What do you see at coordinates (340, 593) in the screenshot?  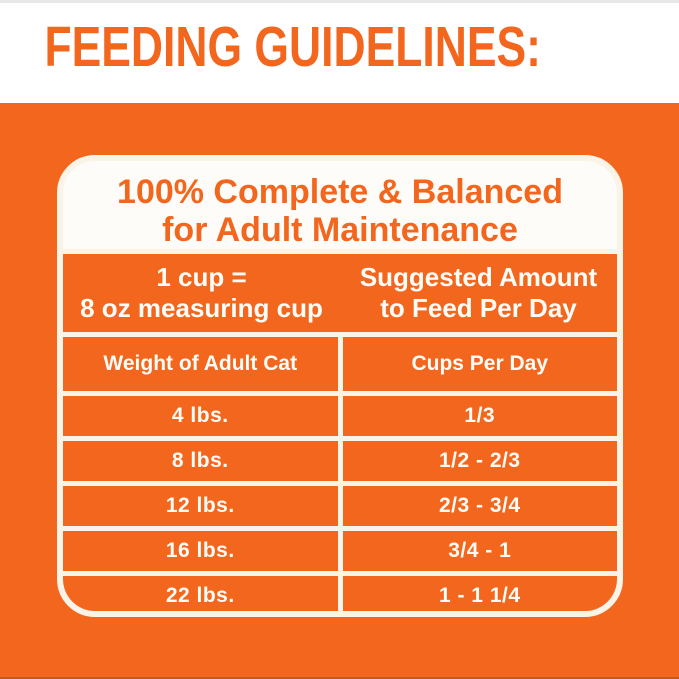 I see `table-row: 22 lbs. 1 - 1 1/4` at bounding box center [340, 593].